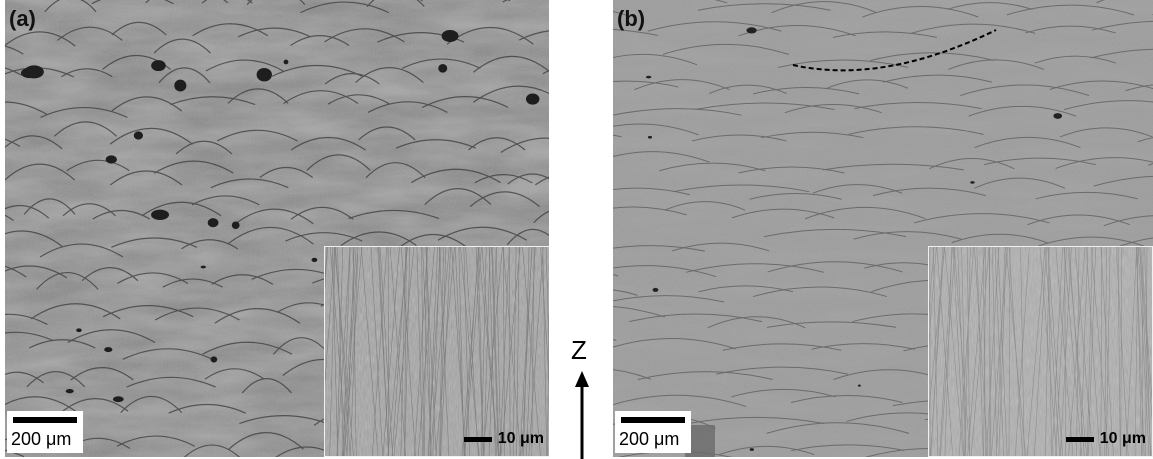 This screenshot has width=1153, height=459. Describe the element at coordinates (1040, 351) in the screenshot. I see `inset-texture-b` at that location.